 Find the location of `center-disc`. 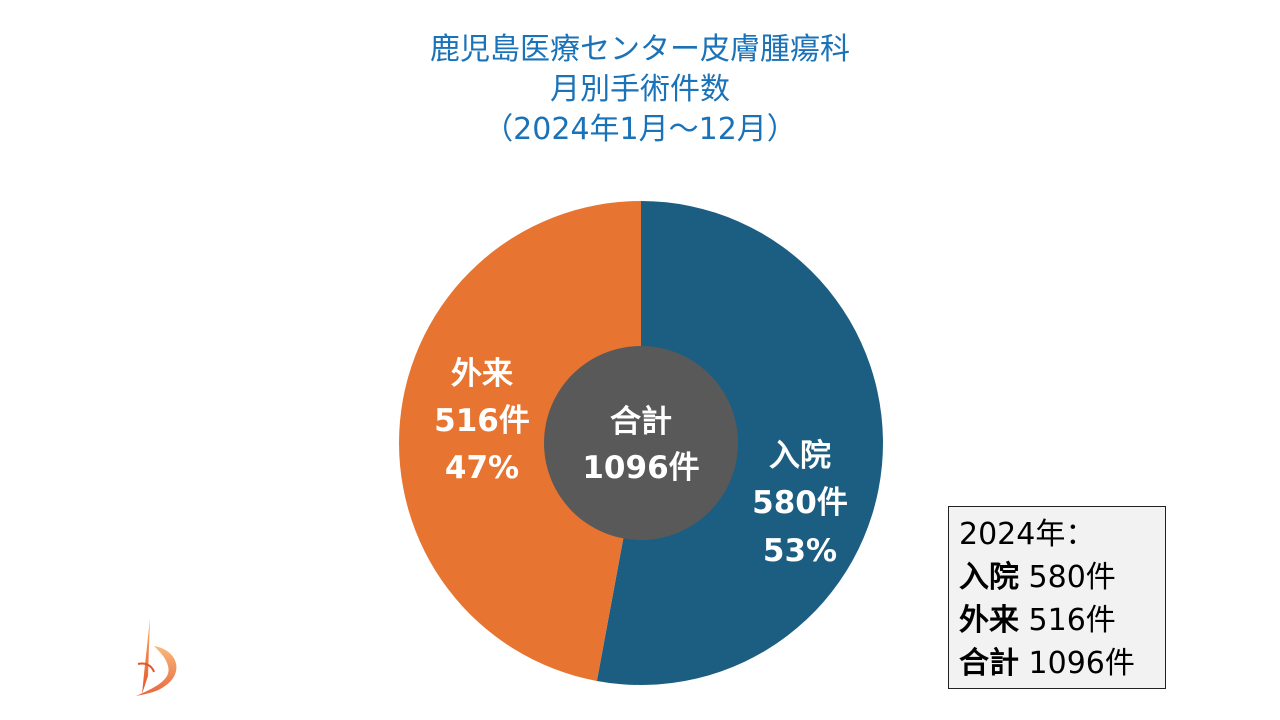

center-disc is located at coordinates (641, 443).